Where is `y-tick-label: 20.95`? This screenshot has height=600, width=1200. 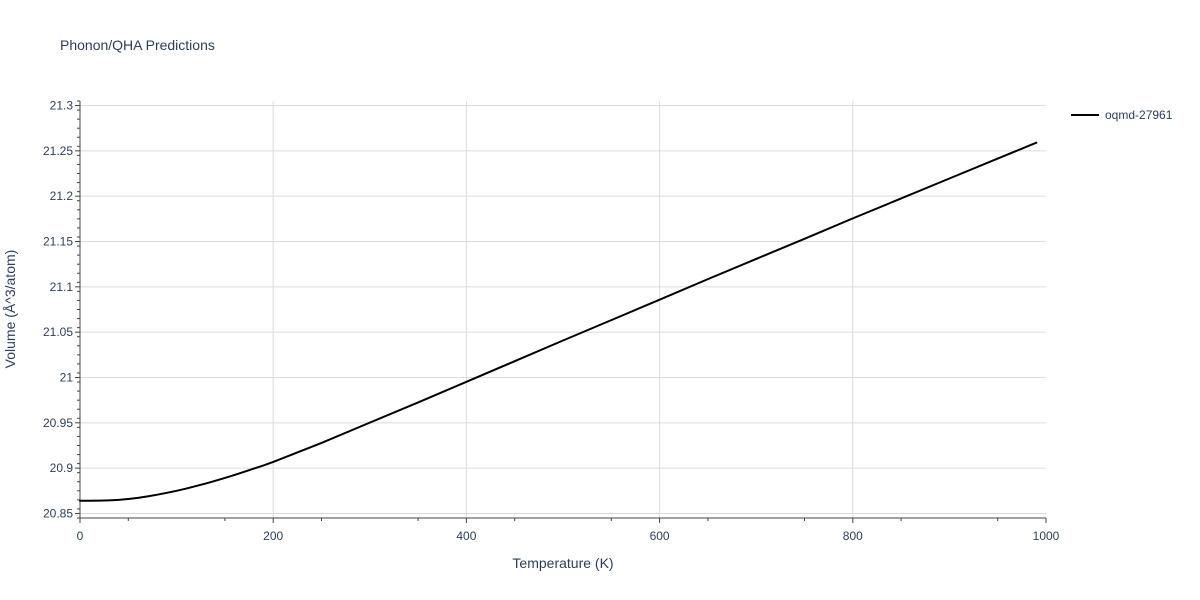
y-tick-label: 20.95 is located at coordinates (58, 423).